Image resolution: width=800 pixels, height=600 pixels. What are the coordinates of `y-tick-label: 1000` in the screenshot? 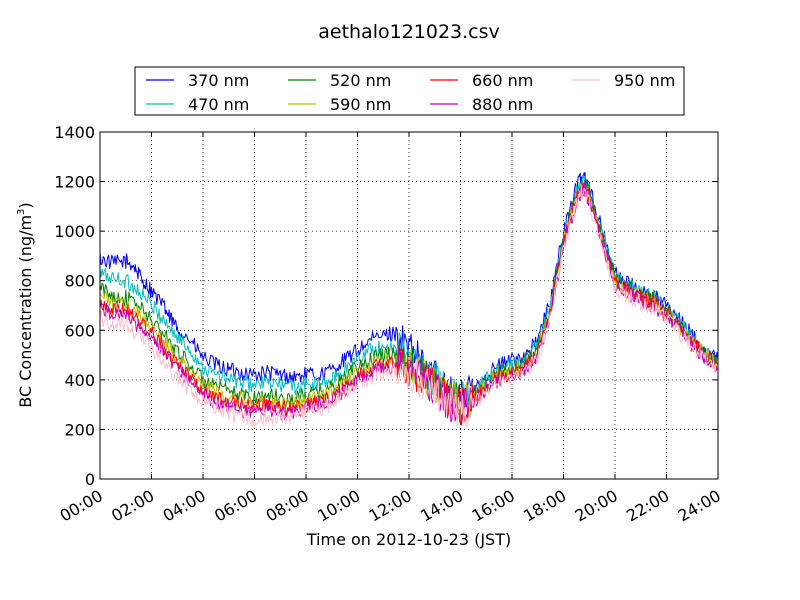 It's located at (74, 231).